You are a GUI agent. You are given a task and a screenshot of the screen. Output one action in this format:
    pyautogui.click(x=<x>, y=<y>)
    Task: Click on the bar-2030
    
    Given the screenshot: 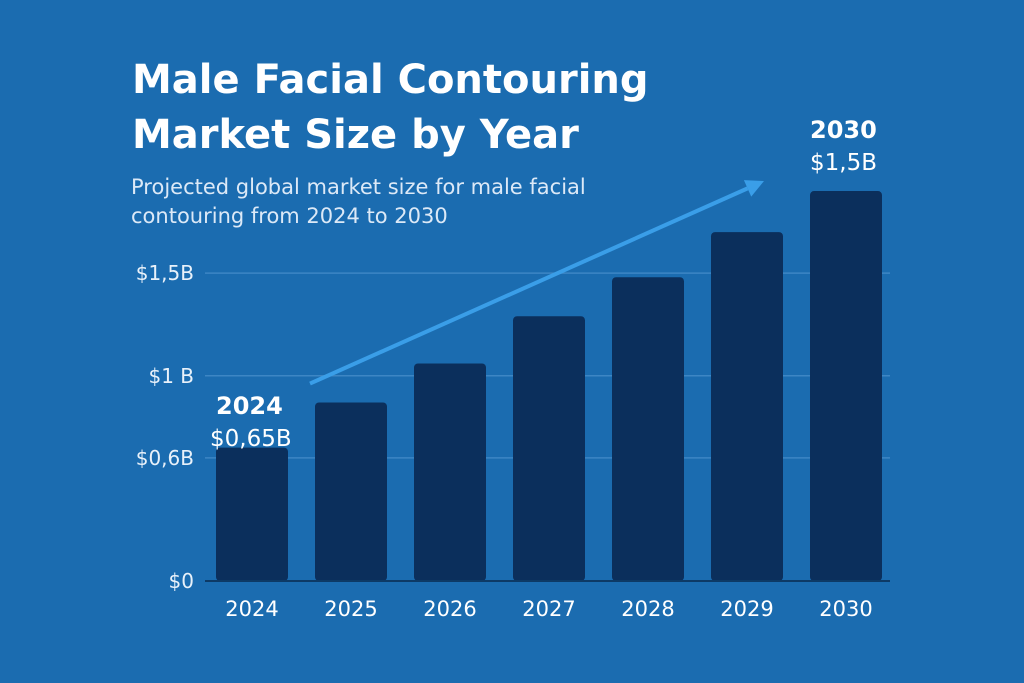 What is the action you would take?
    pyautogui.click(x=846, y=386)
    